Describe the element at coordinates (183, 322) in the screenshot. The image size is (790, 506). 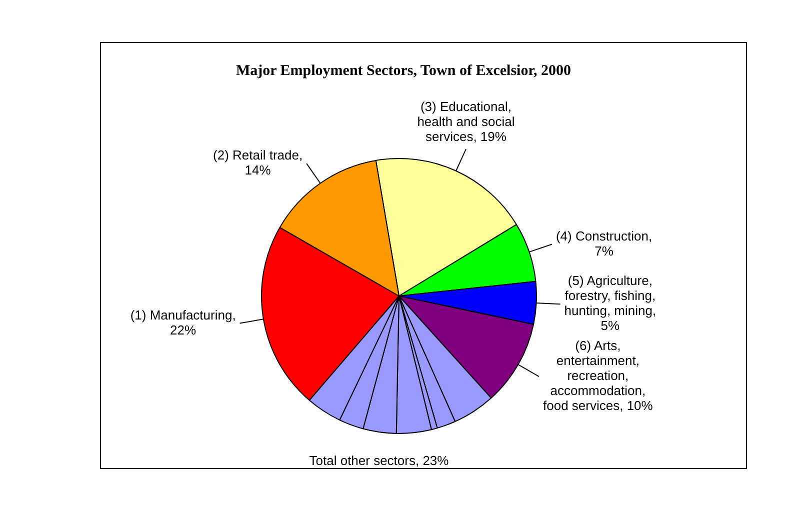
I see `slice-label: (1) Manufacturing, 22%` at that location.